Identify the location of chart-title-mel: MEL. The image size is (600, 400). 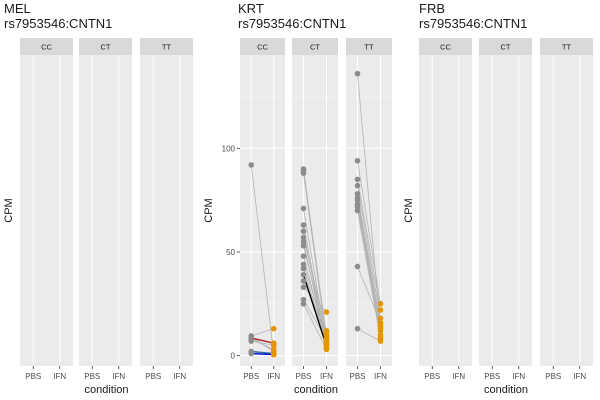
(17, 8).